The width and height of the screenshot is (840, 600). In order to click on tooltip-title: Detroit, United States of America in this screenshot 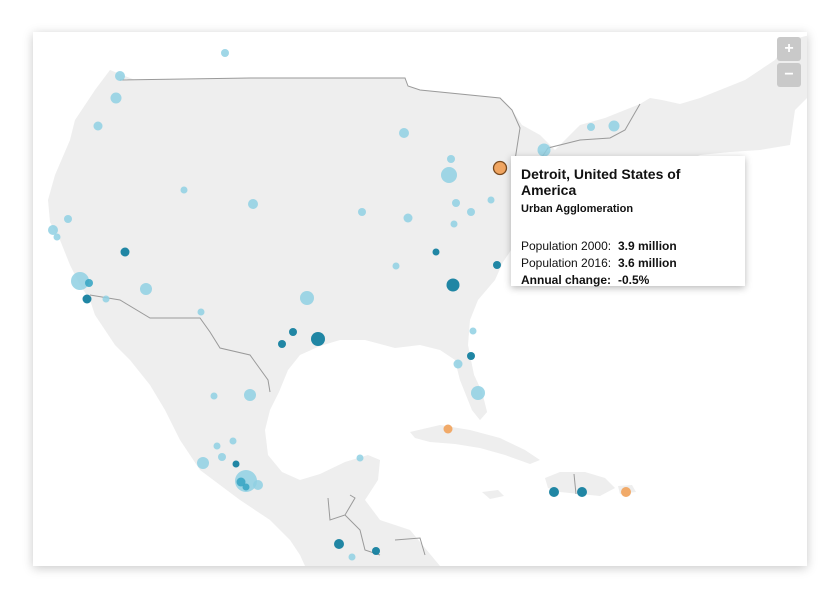, I will do `click(601, 182)`.